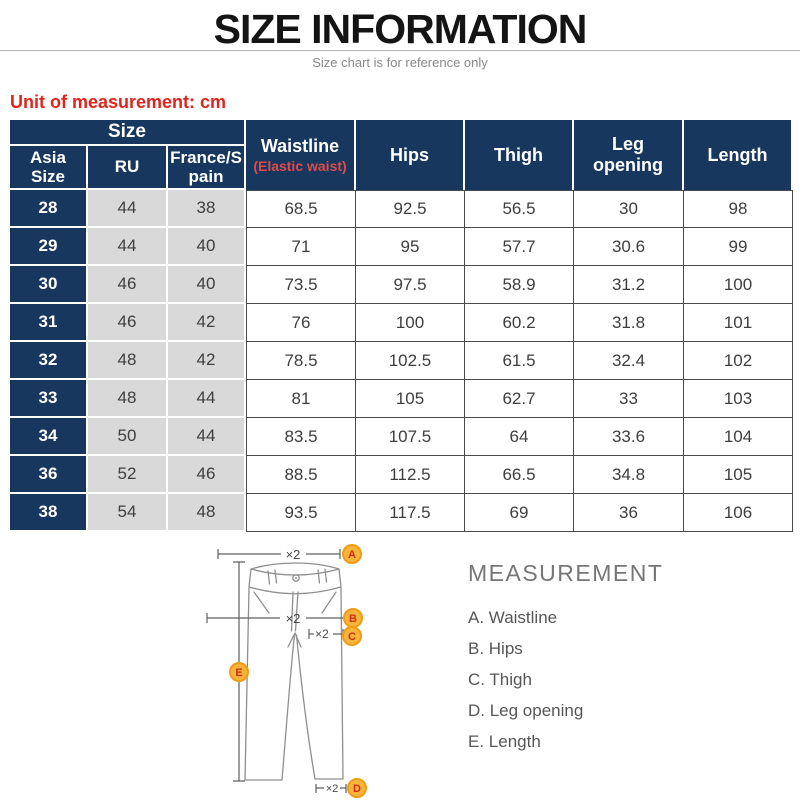 Image resolution: width=800 pixels, height=800 pixels. Describe the element at coordinates (513, 617) in the screenshot. I see `measurement-item: A. Waistline` at that location.